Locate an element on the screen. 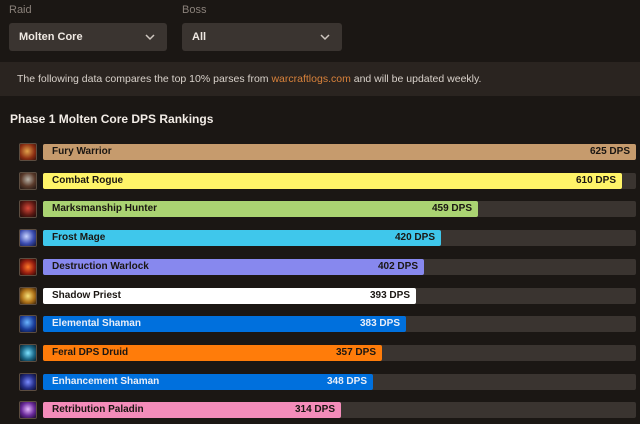 The height and width of the screenshot is (424, 640). combat-rogue-icon is located at coordinates (28, 181).